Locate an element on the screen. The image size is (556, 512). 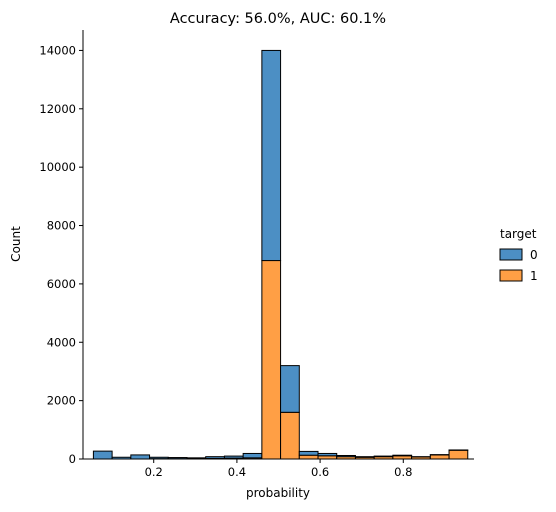
y-tick-label: 14000 is located at coordinates (57, 50).